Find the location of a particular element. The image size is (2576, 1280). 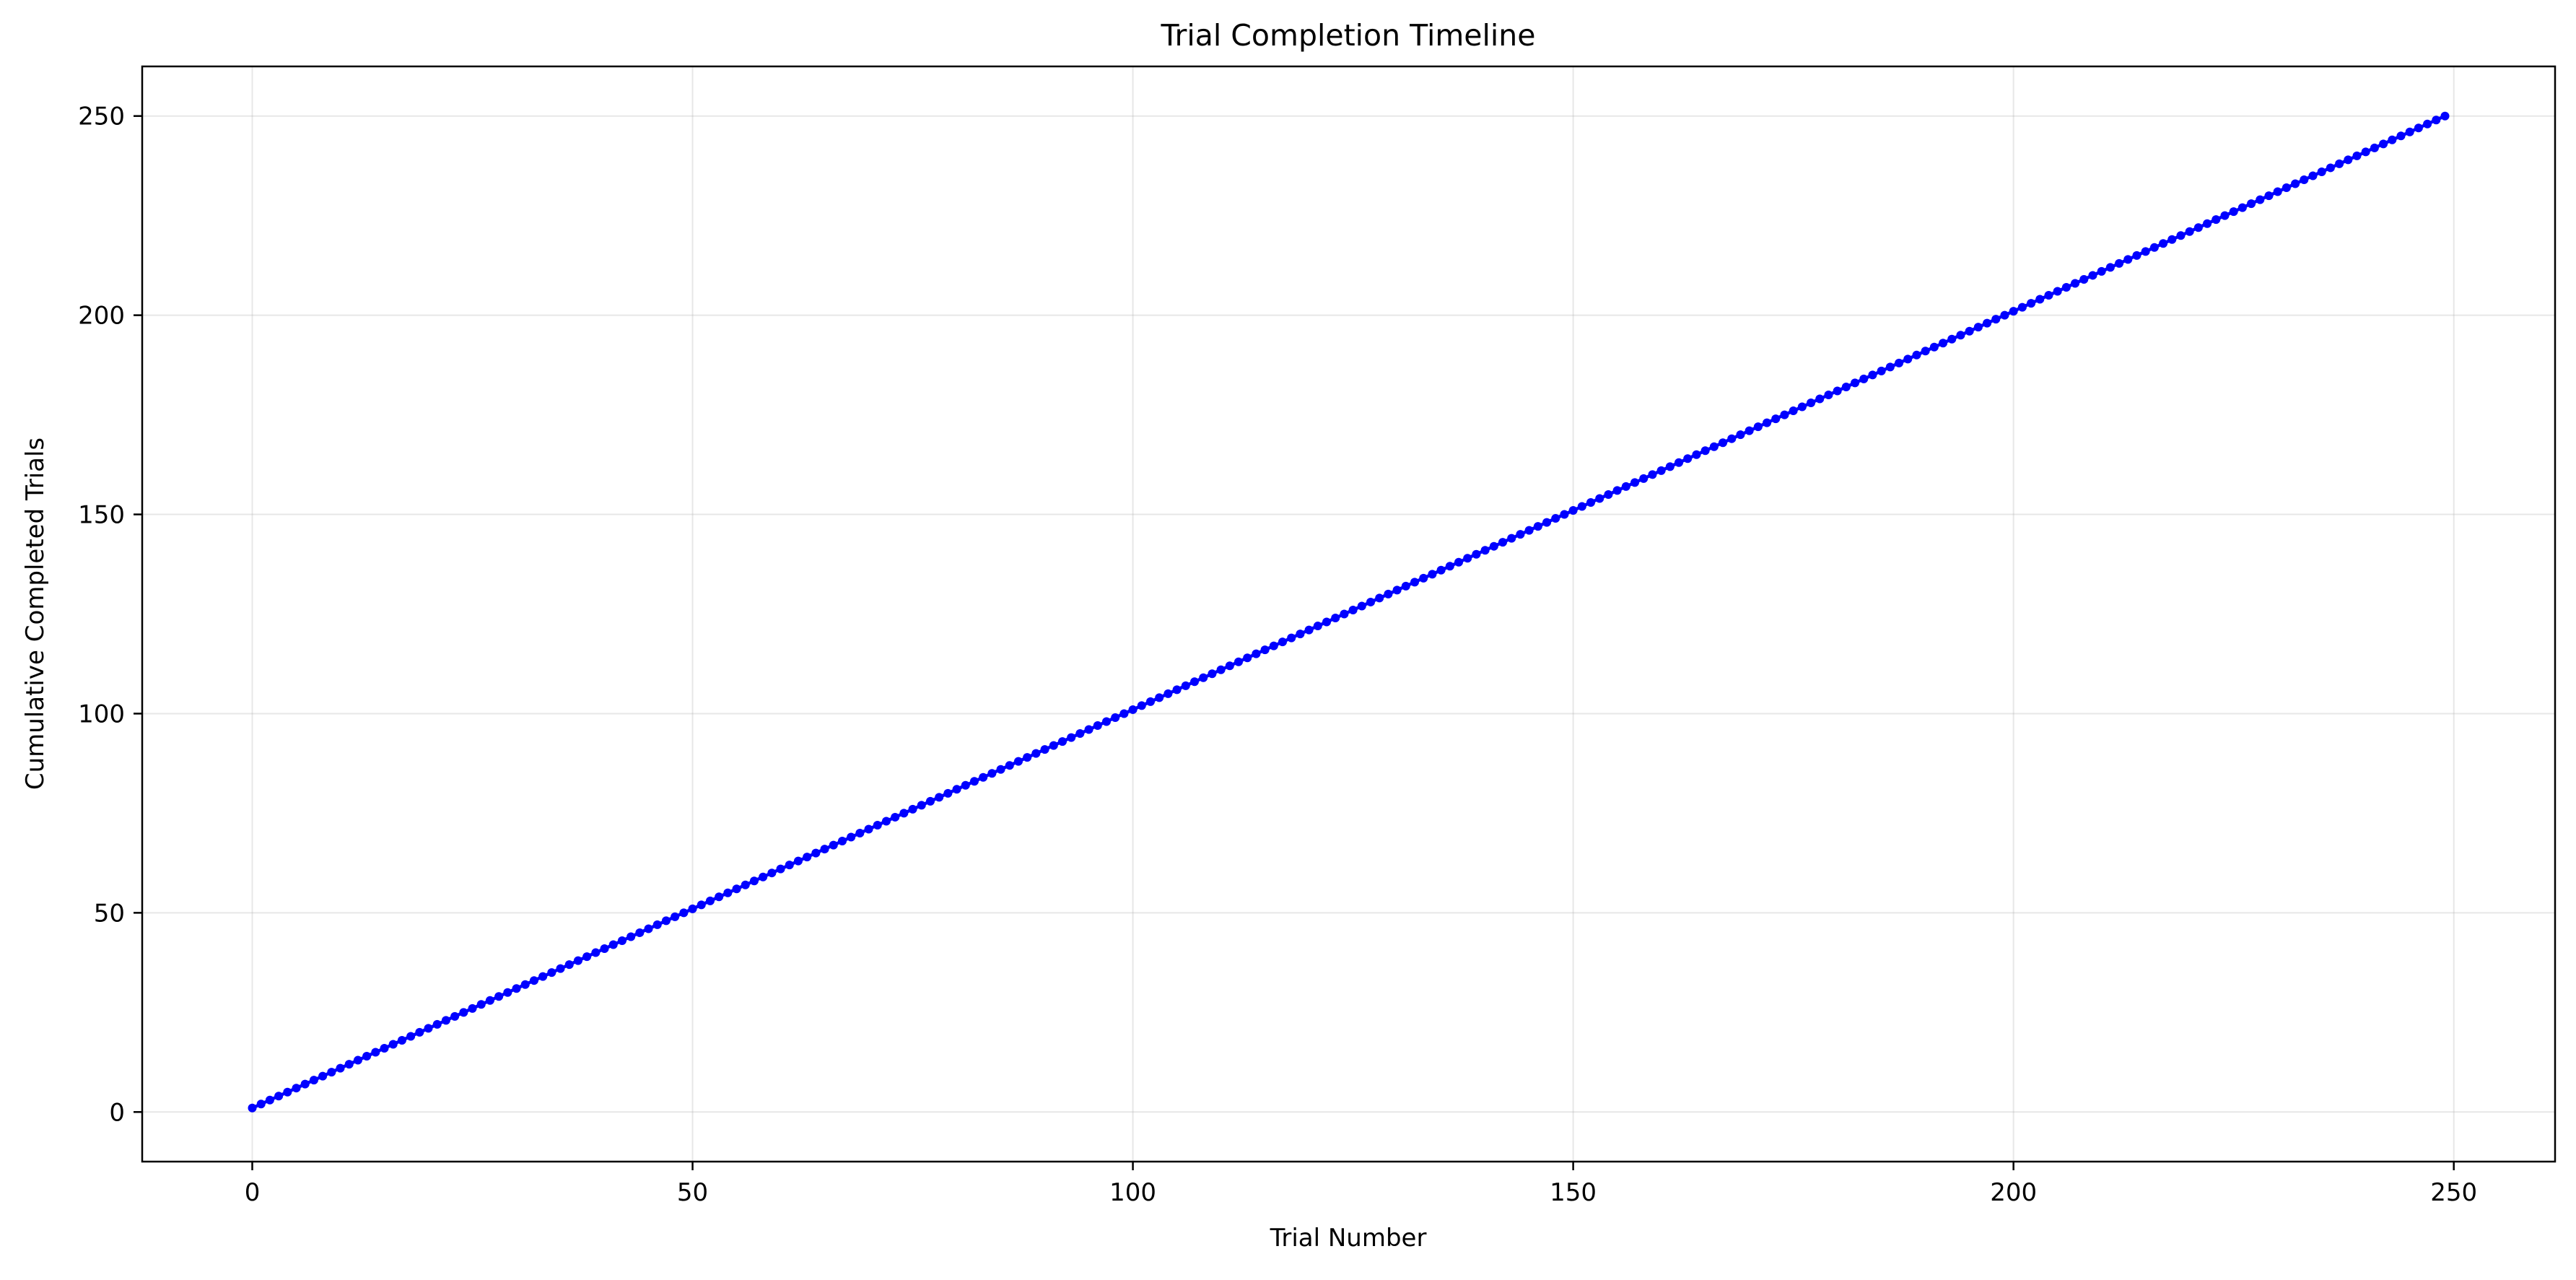

x-tick-label: 200 is located at coordinates (2013, 1192).